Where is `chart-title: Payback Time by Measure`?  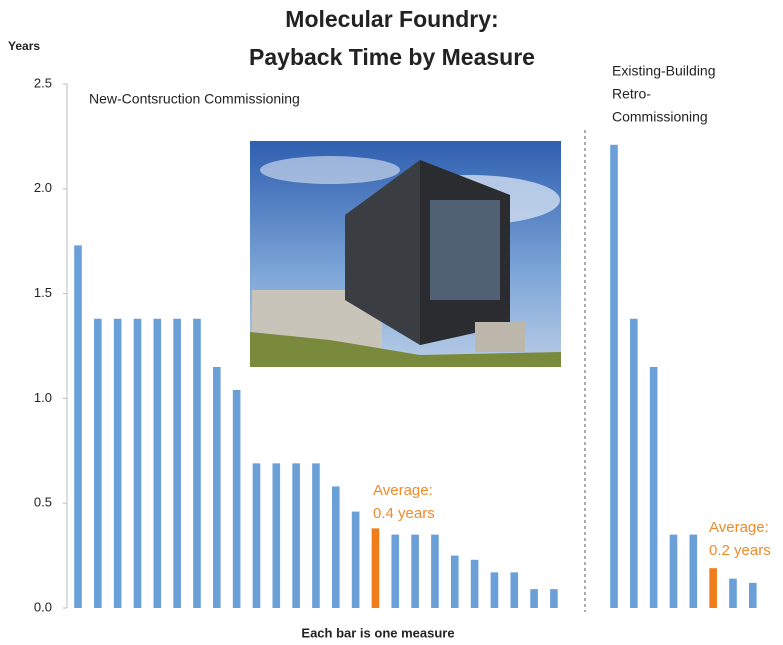 chart-title: Payback Time by Measure is located at coordinates (392, 57).